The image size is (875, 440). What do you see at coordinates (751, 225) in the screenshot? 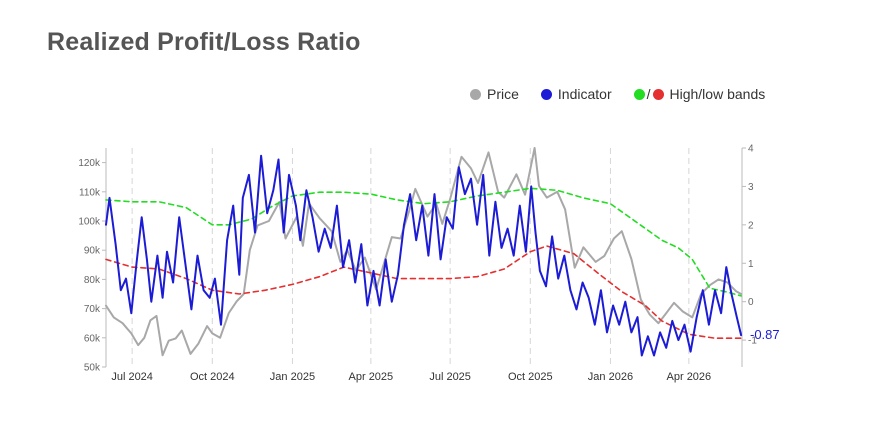
I see `right-axis-tick-label: 2` at bounding box center [751, 225].